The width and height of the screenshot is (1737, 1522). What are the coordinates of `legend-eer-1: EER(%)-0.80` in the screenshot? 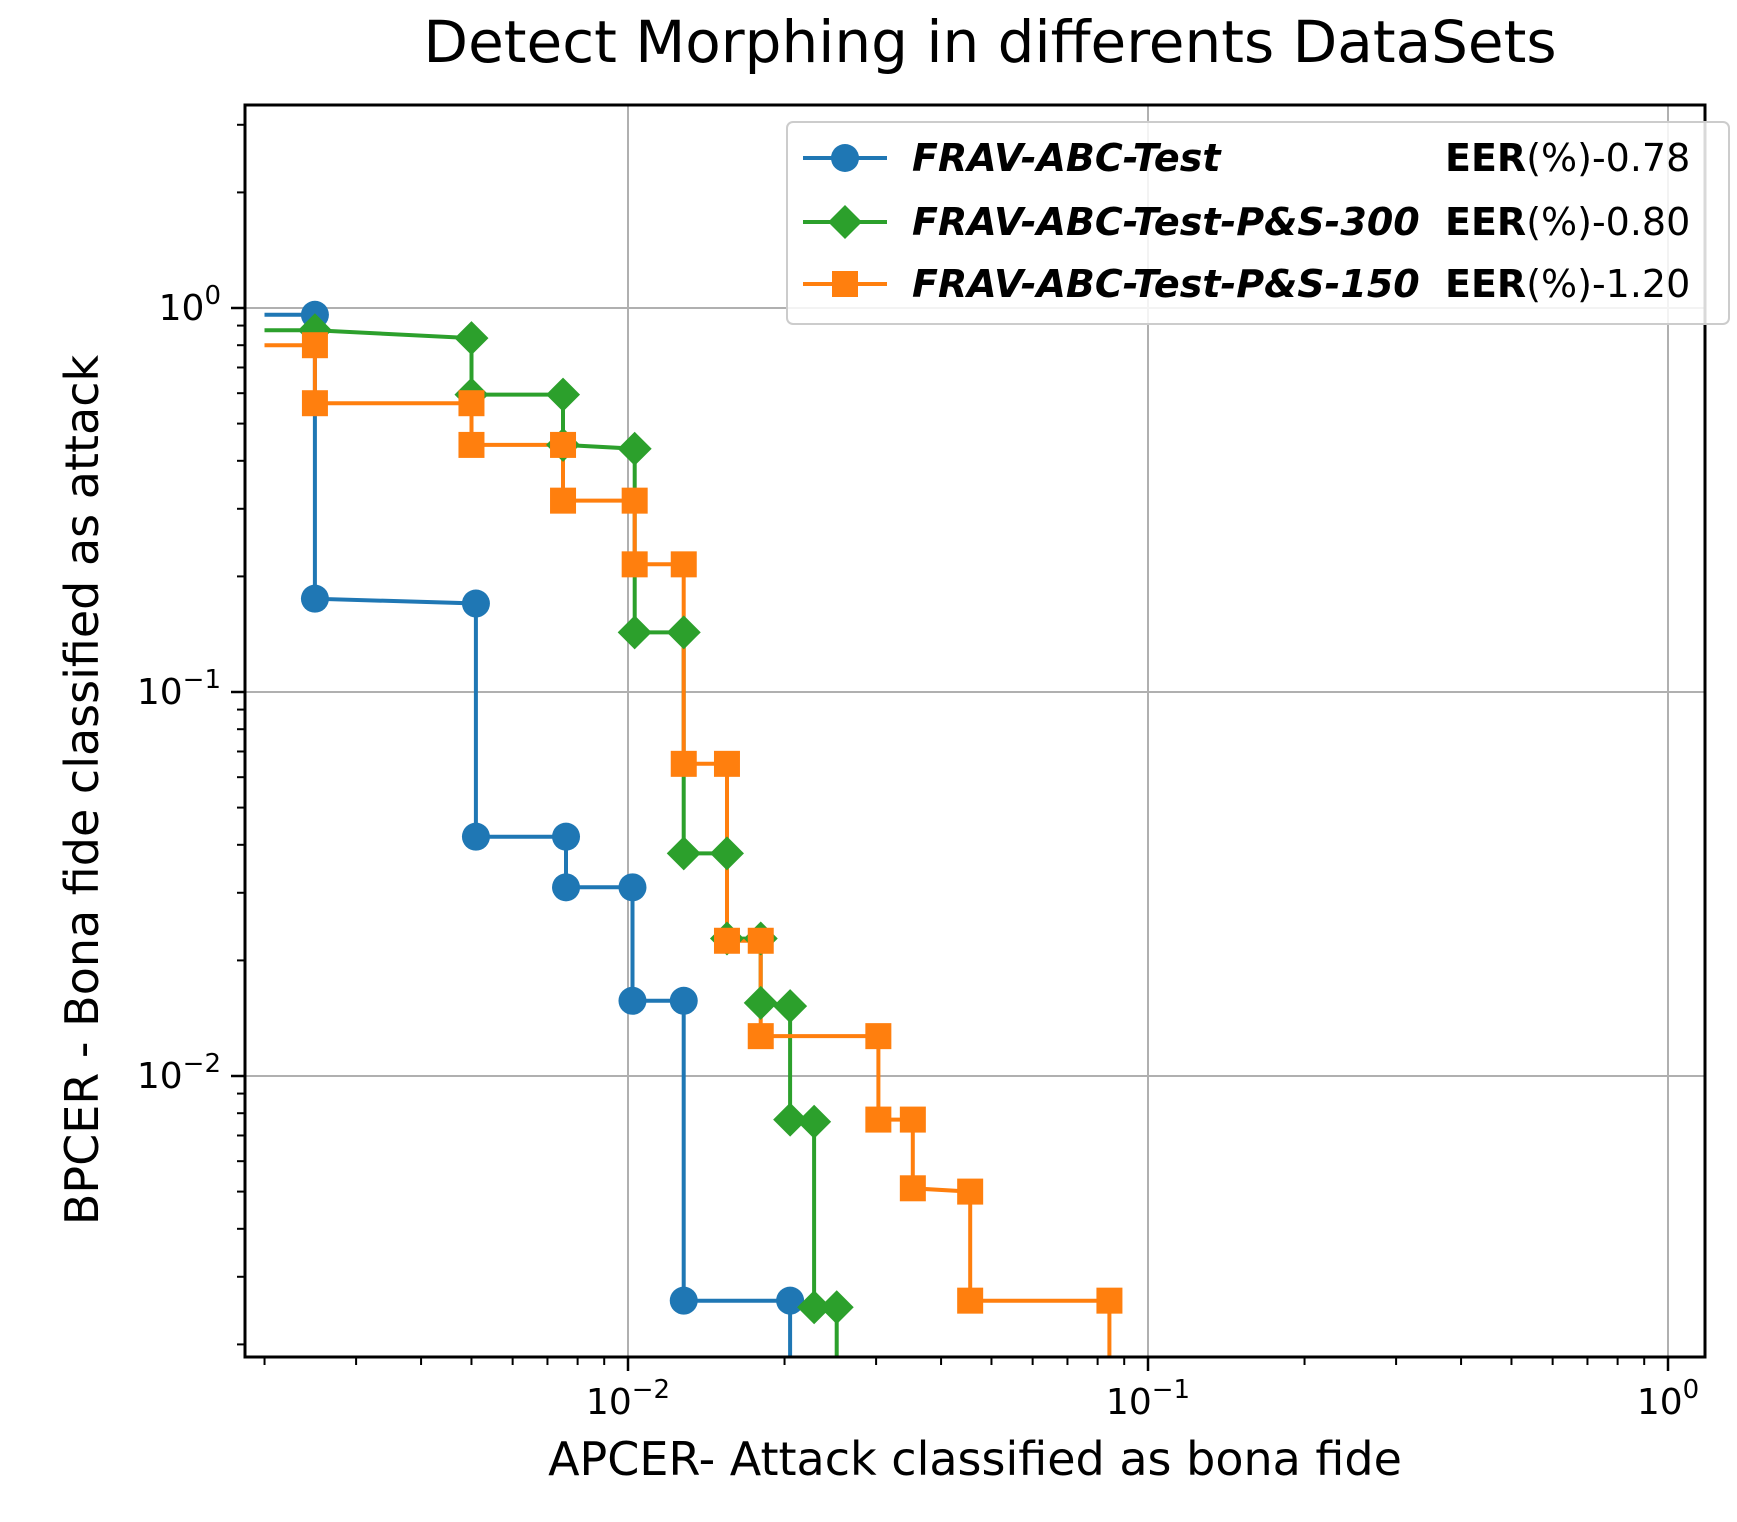 It's located at (1567, 222).